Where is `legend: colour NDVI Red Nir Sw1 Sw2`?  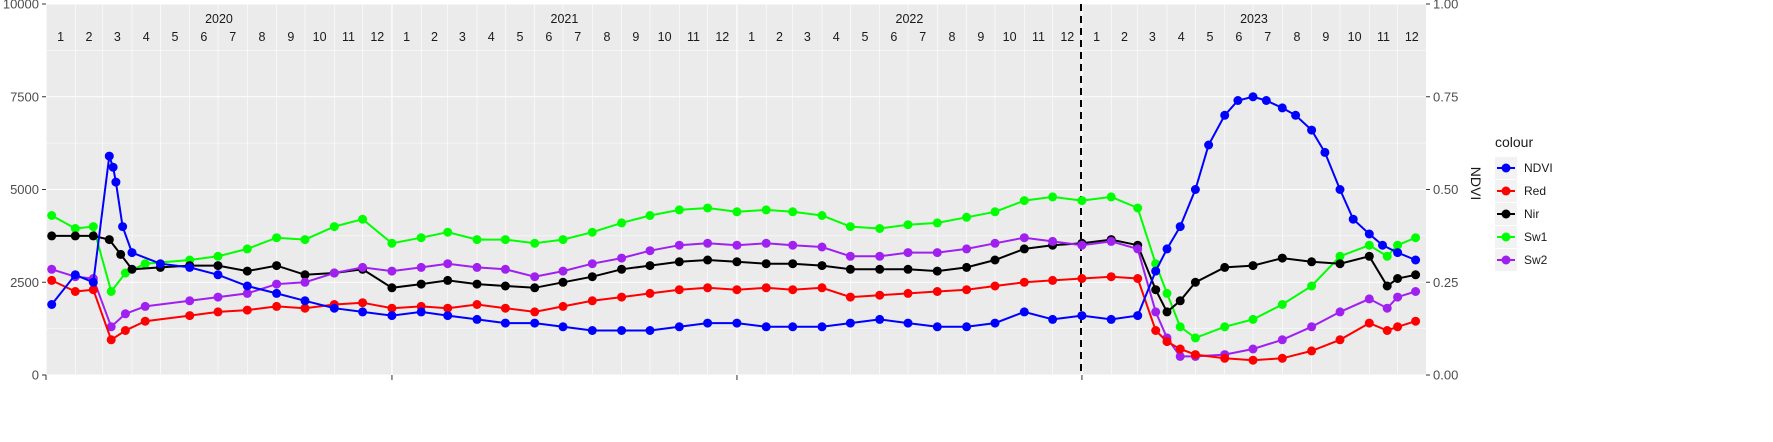
legend: colour NDVI Red Nir Sw1 Sw2 is located at coordinates (1524, 202).